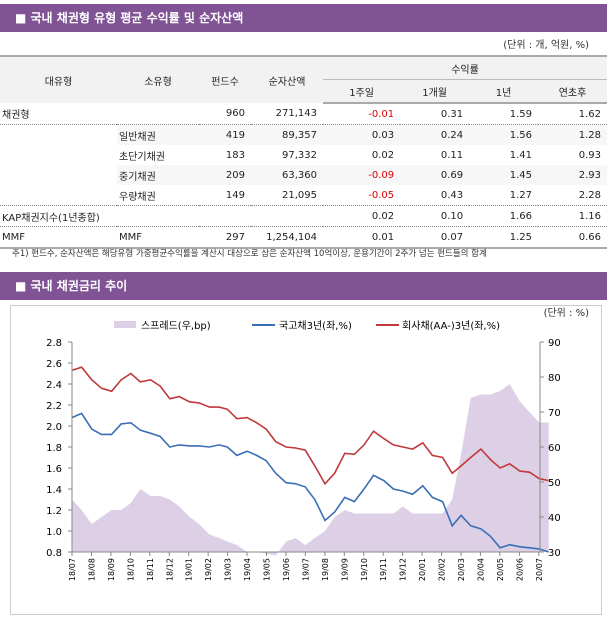  Describe the element at coordinates (554, 483) in the screenshot. I see `right-tick-label: 50` at that location.